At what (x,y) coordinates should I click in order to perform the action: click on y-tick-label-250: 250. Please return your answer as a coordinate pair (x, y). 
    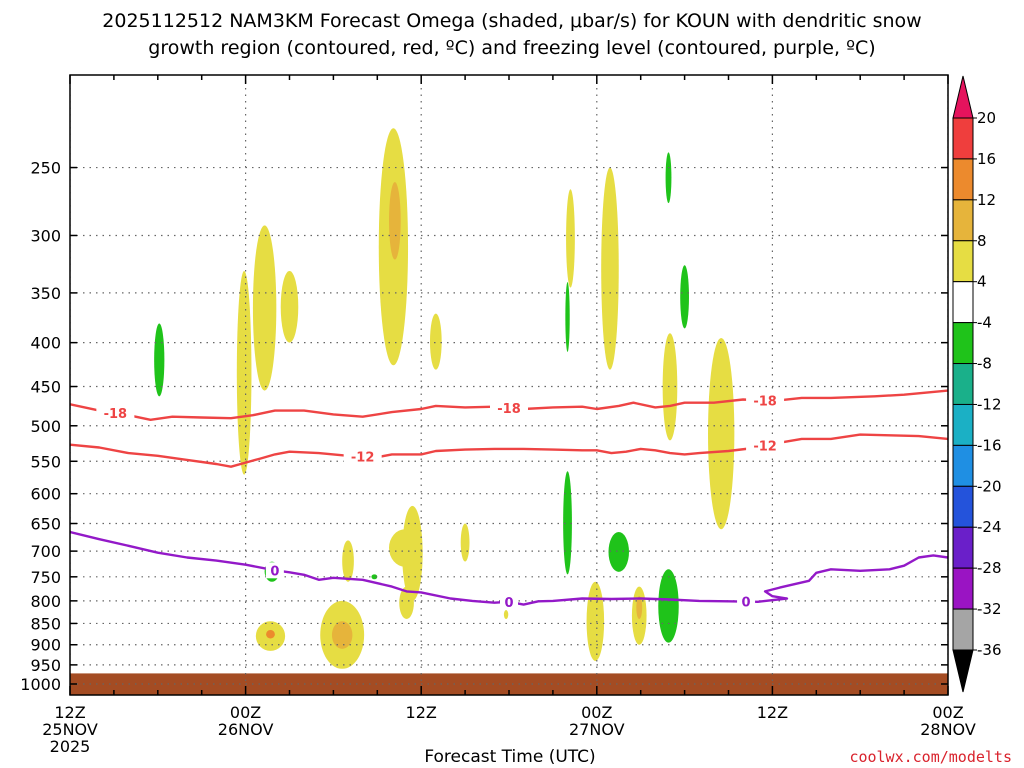
    Looking at the image, I should click on (45, 168).